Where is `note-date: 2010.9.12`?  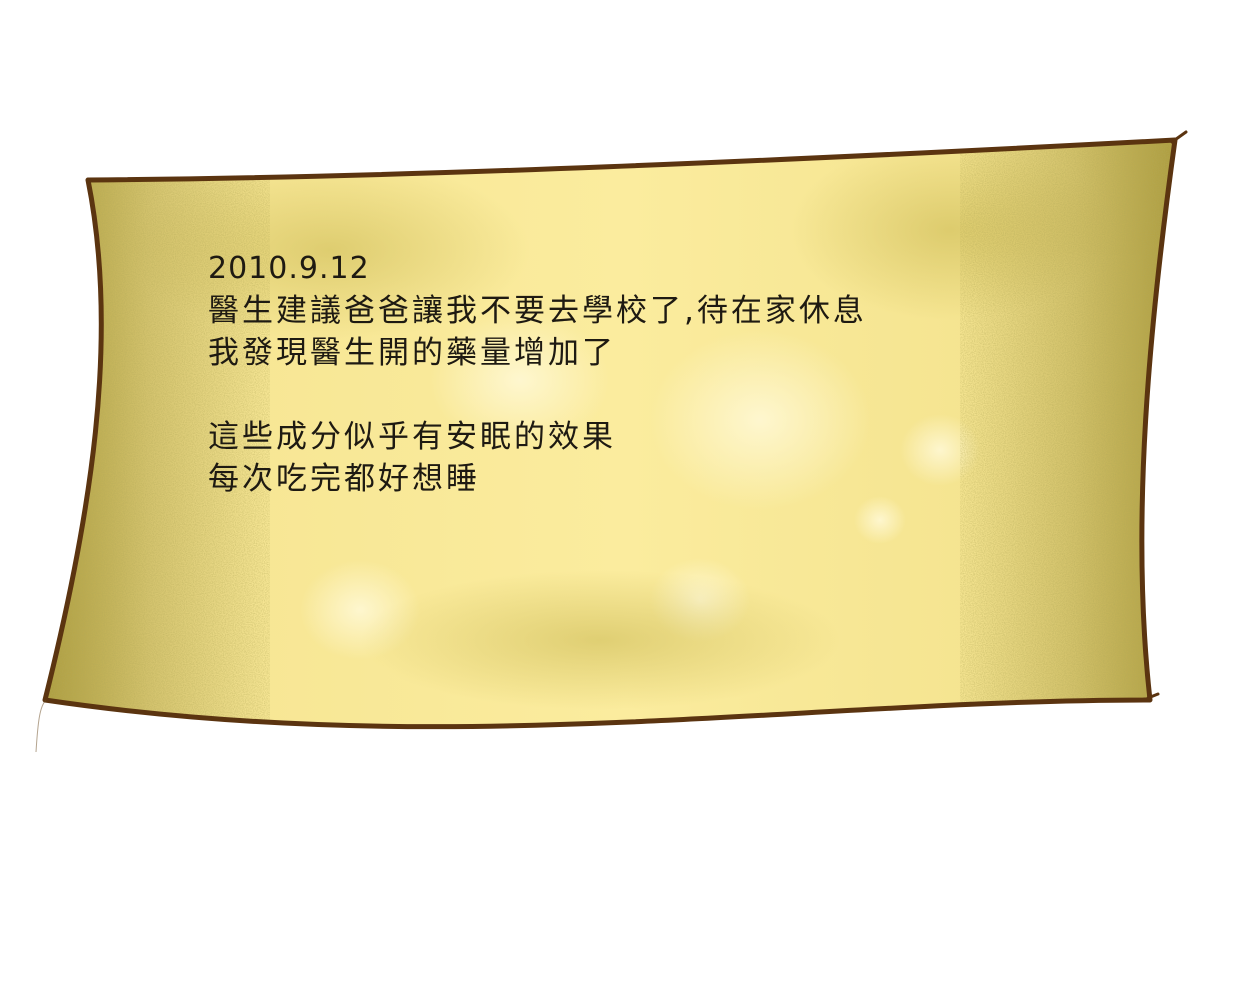
note-date: 2010.9.12 is located at coordinates (289, 268).